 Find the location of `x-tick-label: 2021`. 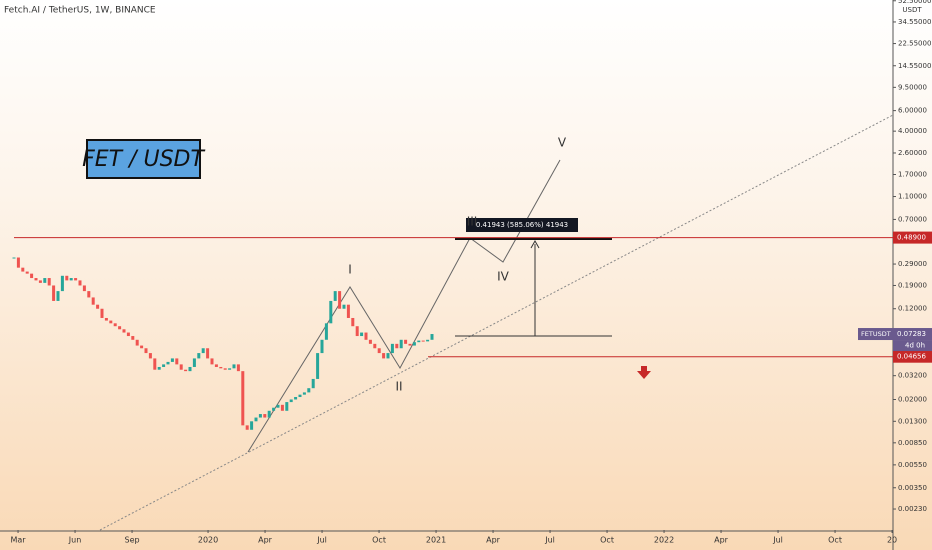

x-tick-label: 2021 is located at coordinates (436, 540).